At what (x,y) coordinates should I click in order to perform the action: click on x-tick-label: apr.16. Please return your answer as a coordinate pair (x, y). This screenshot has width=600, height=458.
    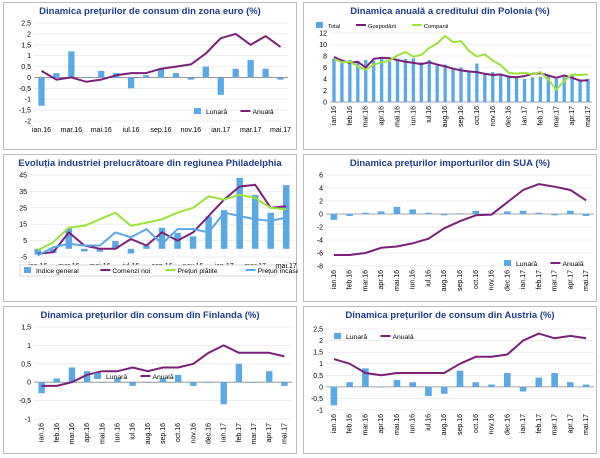
    Looking at the image, I should click on (381, 424).